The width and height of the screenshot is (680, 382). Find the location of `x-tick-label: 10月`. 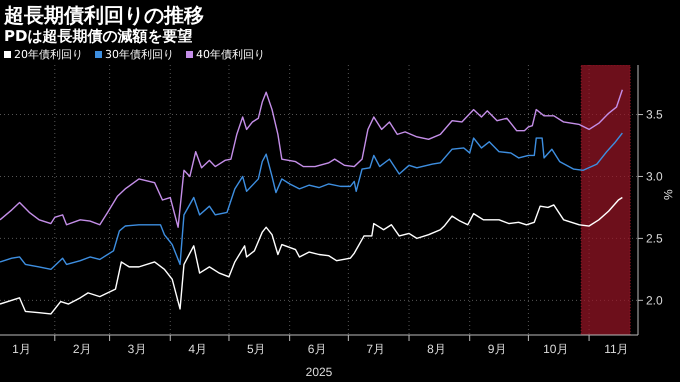

x-tick-label: 10月 is located at coordinates (555, 349).